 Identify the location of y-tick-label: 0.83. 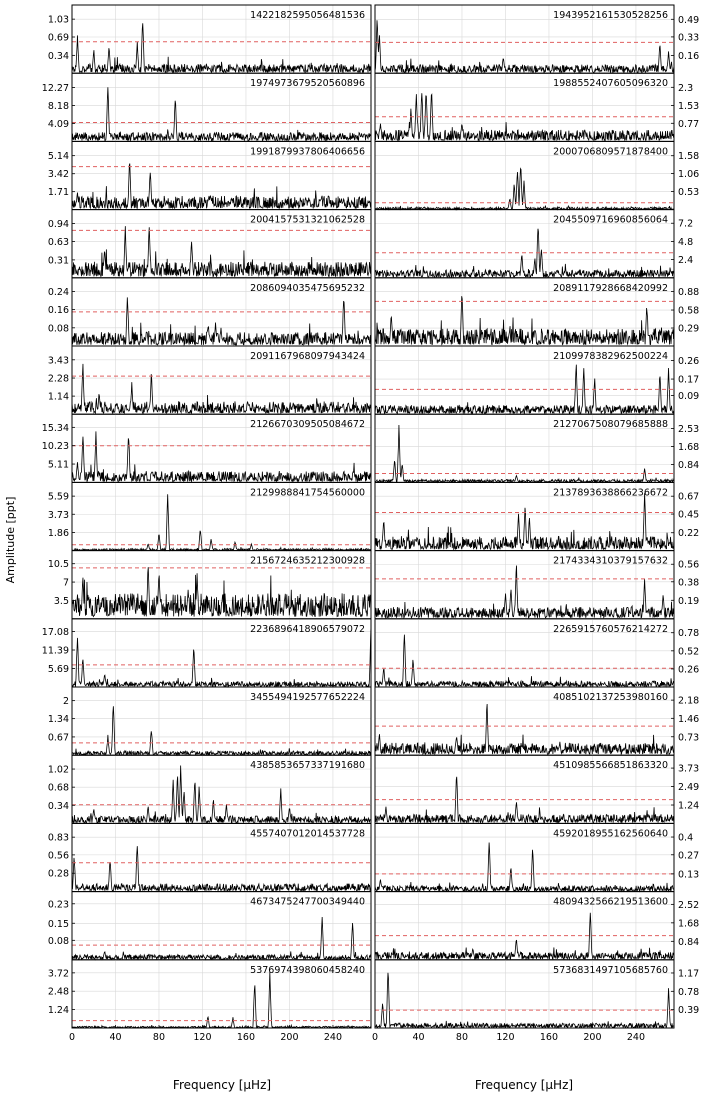
(58, 838).